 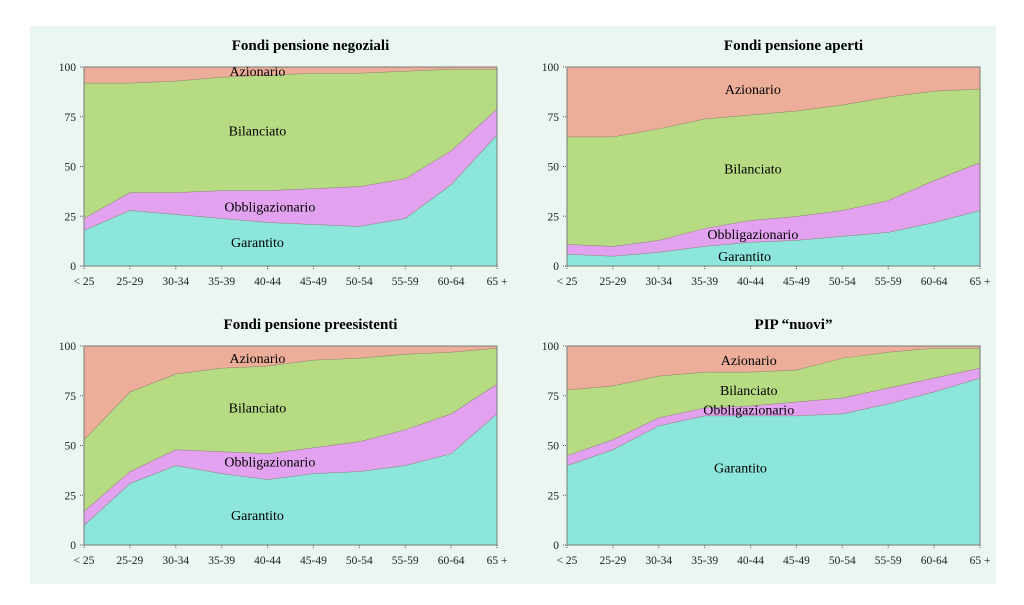 What do you see at coordinates (311, 46) in the screenshot?
I see `chart-title: Fondi pensione negoziali` at bounding box center [311, 46].